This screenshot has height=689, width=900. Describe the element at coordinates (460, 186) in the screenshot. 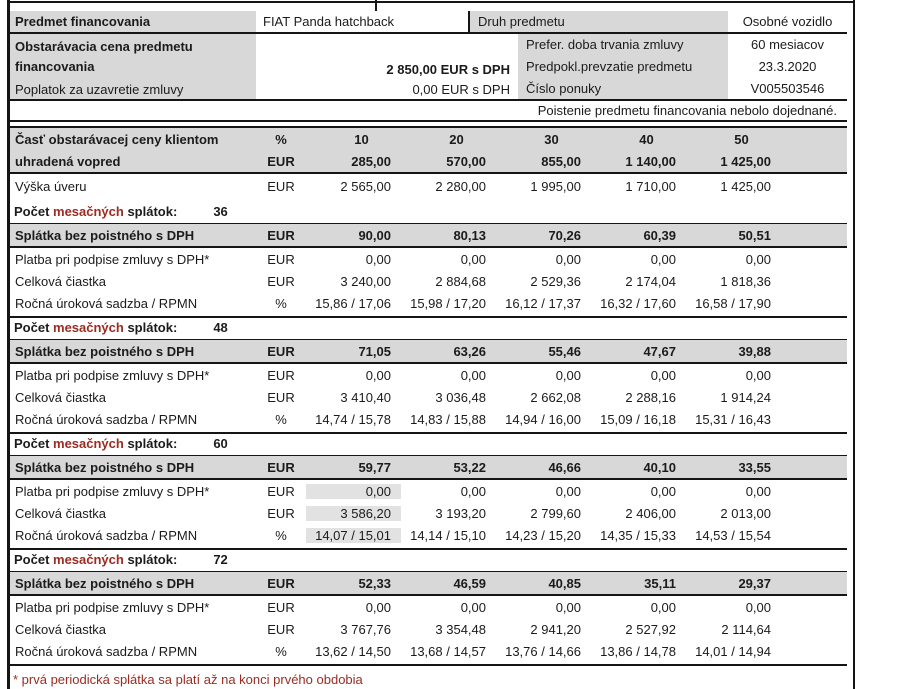

I see `value-cell: 2 280,00` at that location.